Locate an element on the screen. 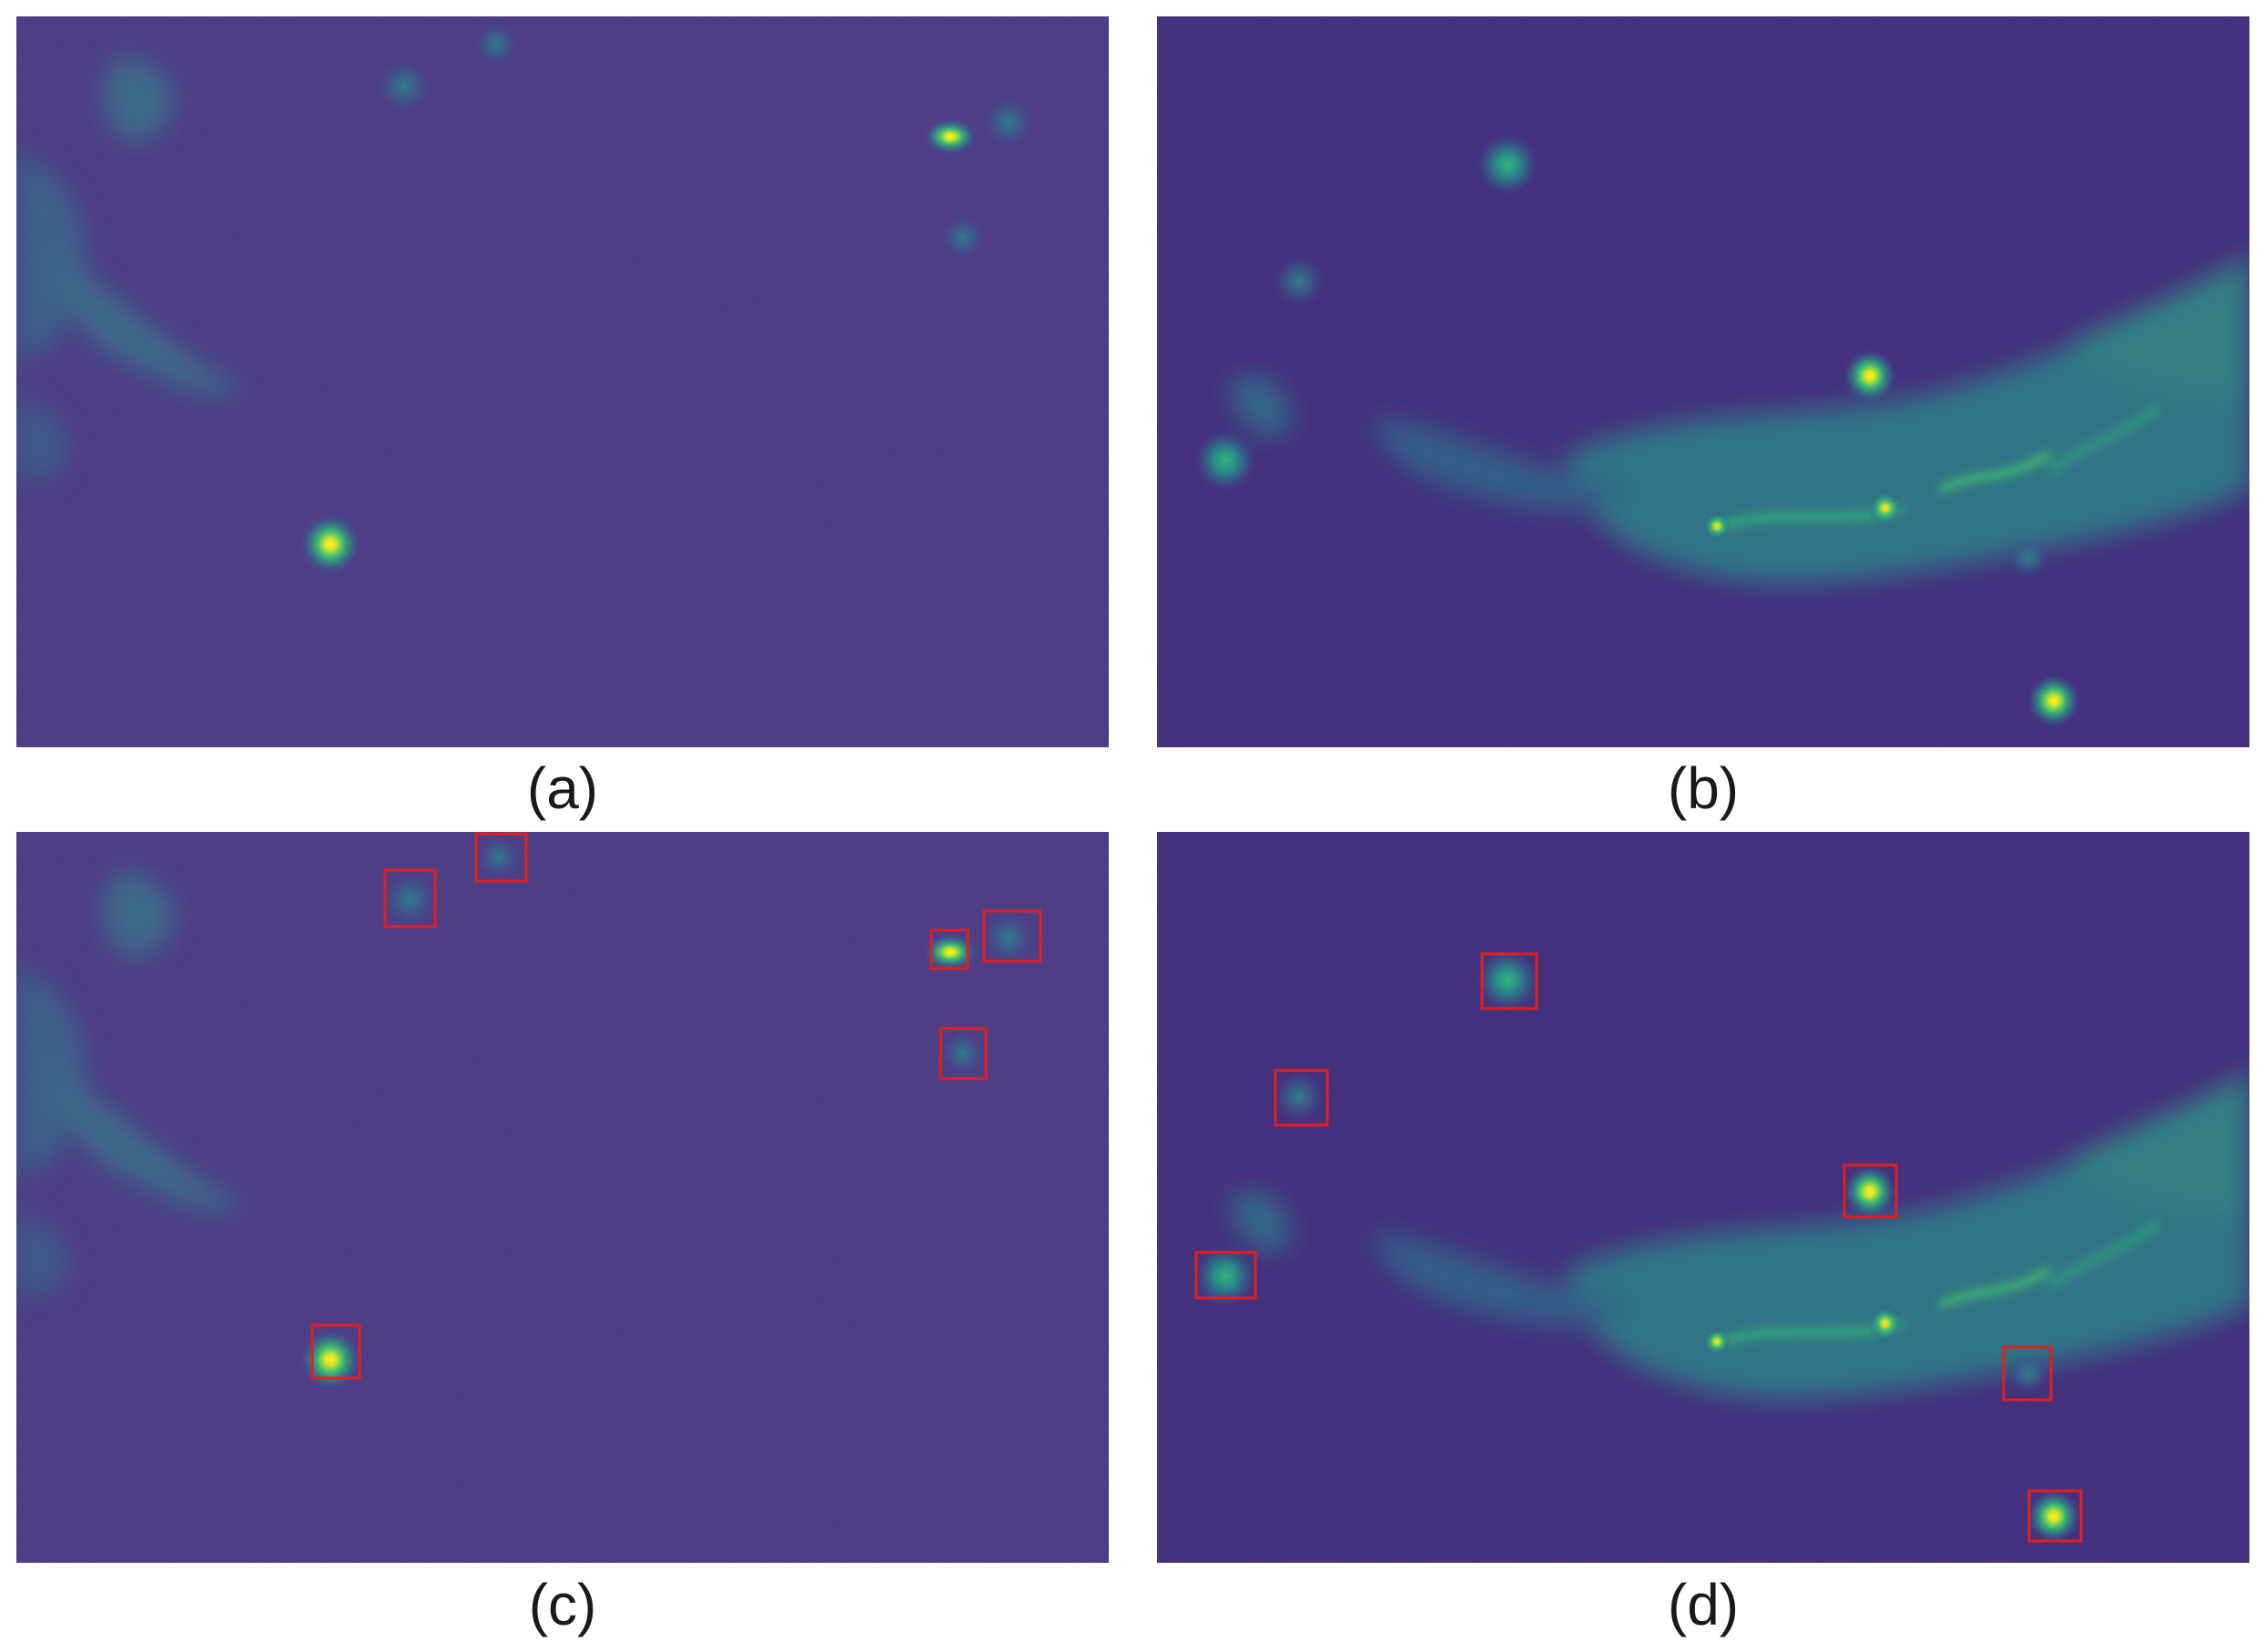 Image resolution: width=2264 pixels, height=1652 pixels. caption-b: (b) is located at coordinates (1704, 788).